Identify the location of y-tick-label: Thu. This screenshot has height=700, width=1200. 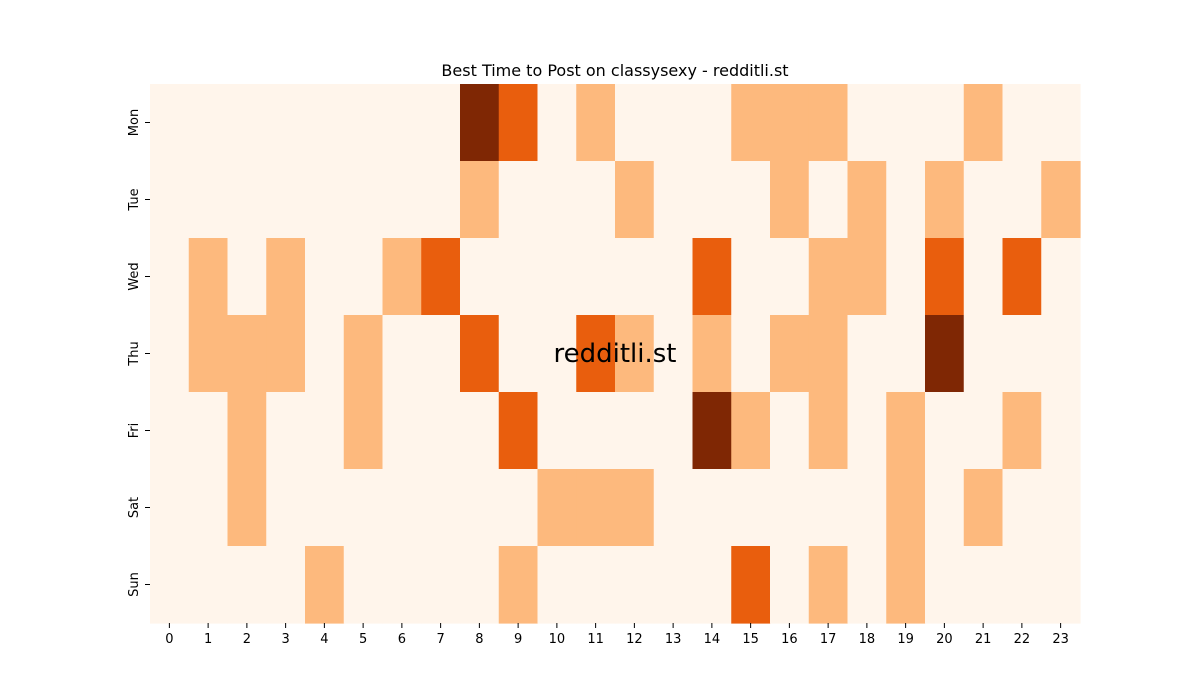
(134, 353).